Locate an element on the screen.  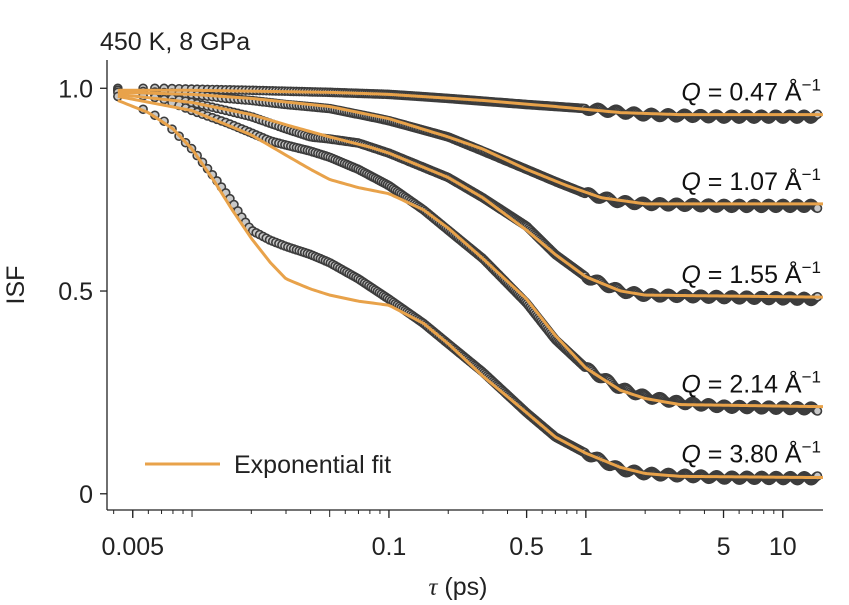
x-tick-label: 5 is located at coordinates (724, 547).